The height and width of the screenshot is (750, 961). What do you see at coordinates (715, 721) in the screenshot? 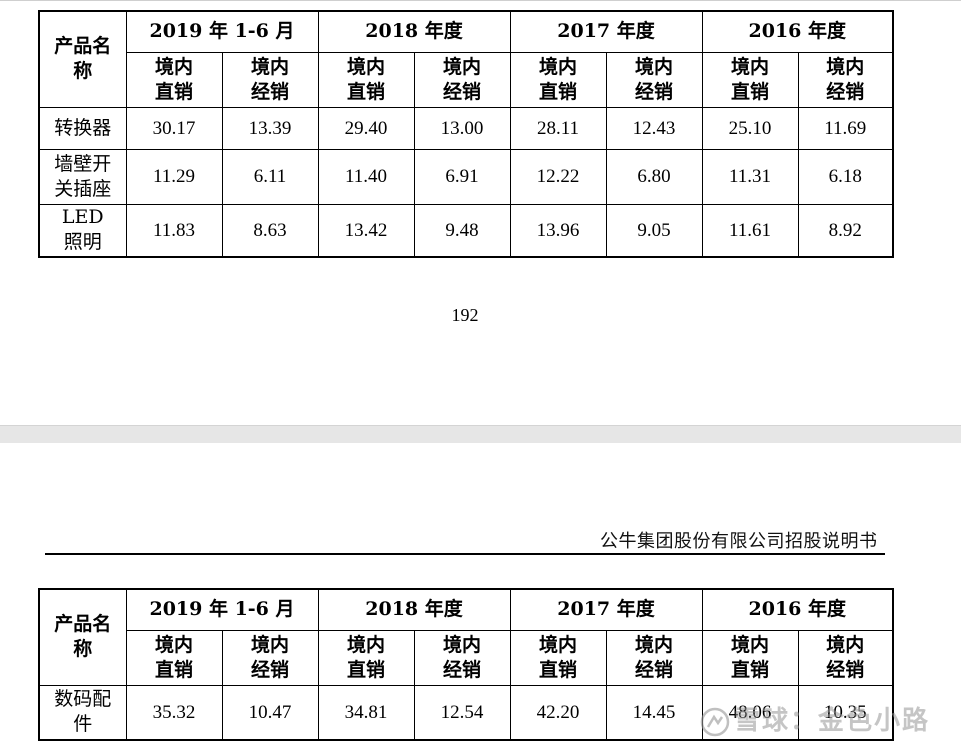
I see `snowball-logo-icon` at bounding box center [715, 721].